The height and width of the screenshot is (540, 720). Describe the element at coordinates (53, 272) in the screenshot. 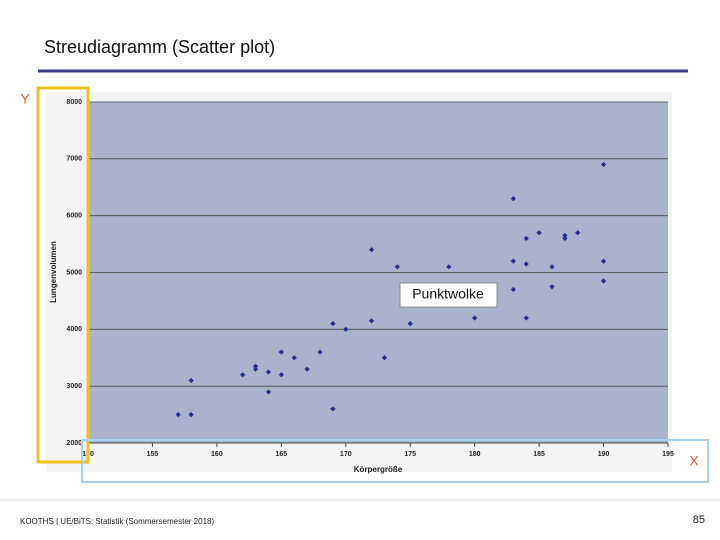

I see `y-axis-label: Lungenvolumen` at that location.